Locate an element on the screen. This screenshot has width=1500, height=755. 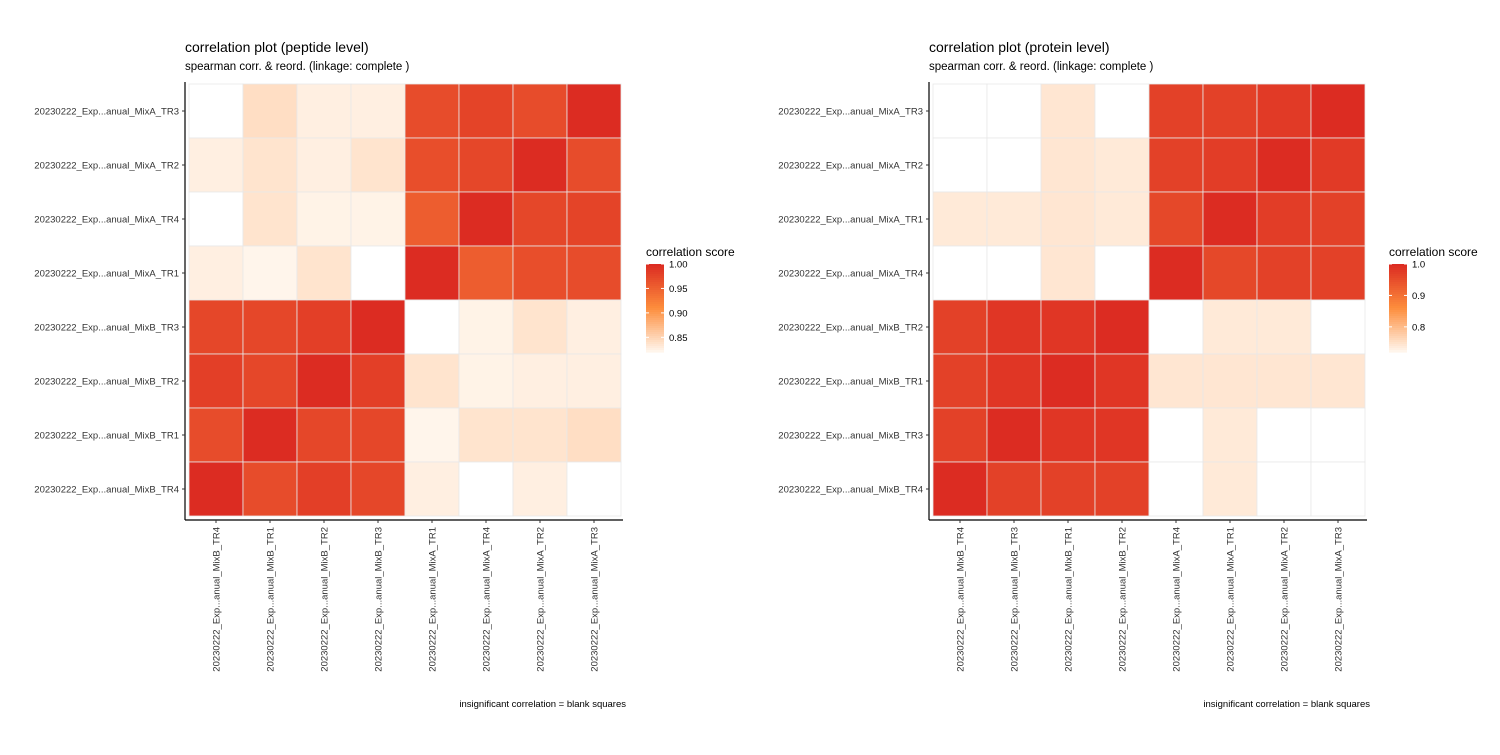
legend-tick-label: 0.8 is located at coordinates (1418, 327).